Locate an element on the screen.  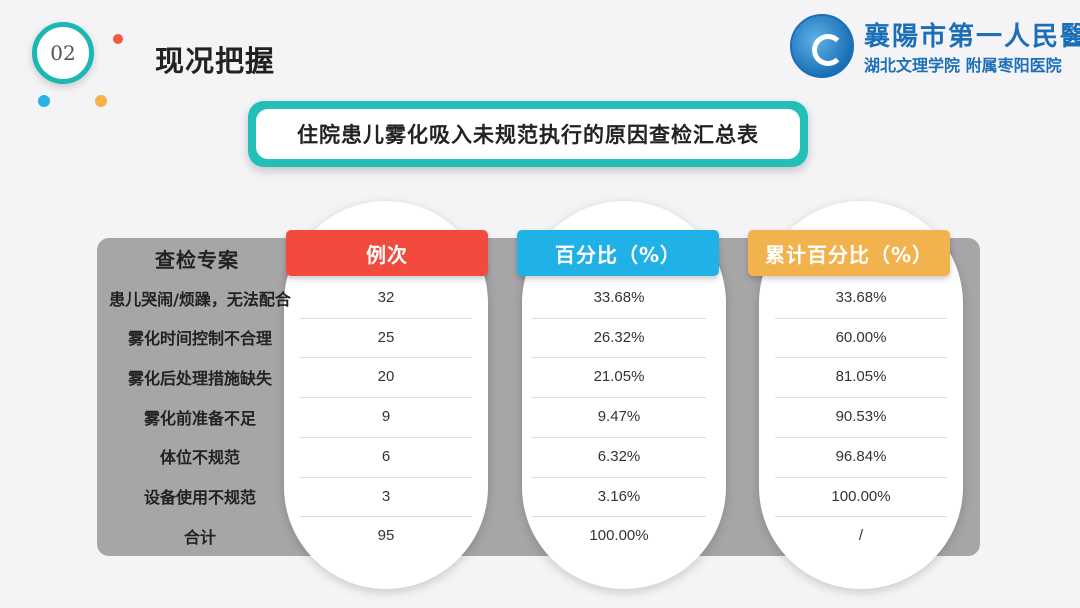
section-number-badge: 02 is located at coordinates (63, 53).